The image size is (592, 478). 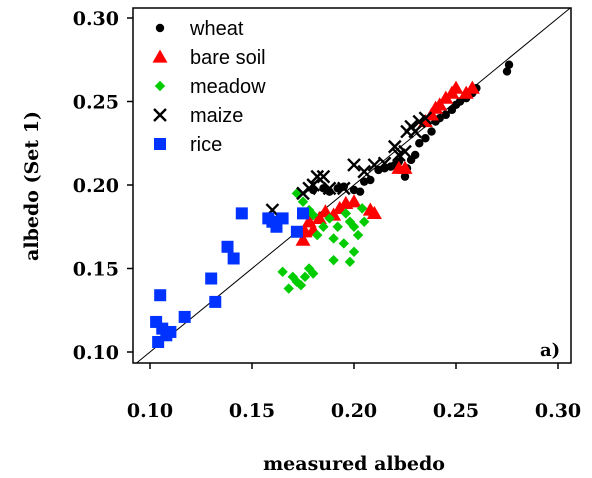 What do you see at coordinates (456, 411) in the screenshot?
I see `x-tick-label: 0.25` at bounding box center [456, 411].